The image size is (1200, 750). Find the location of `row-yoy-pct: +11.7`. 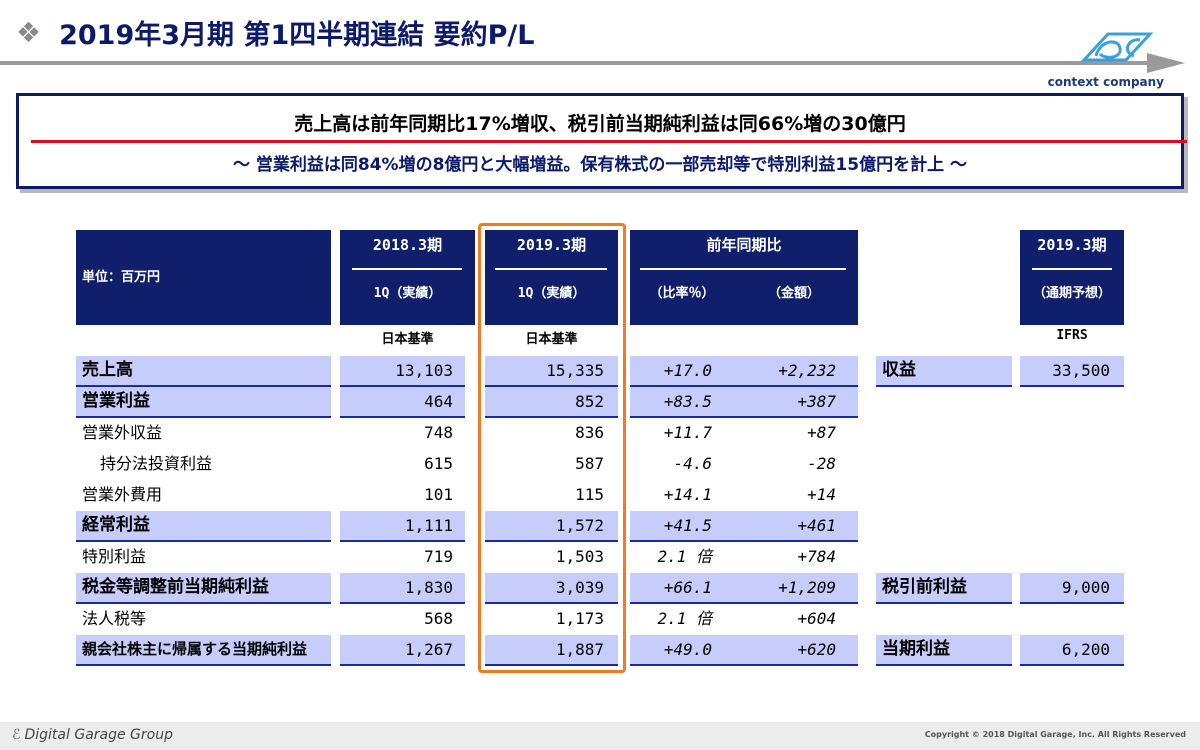

row-yoy-pct: +11.7 is located at coordinates (687, 432).